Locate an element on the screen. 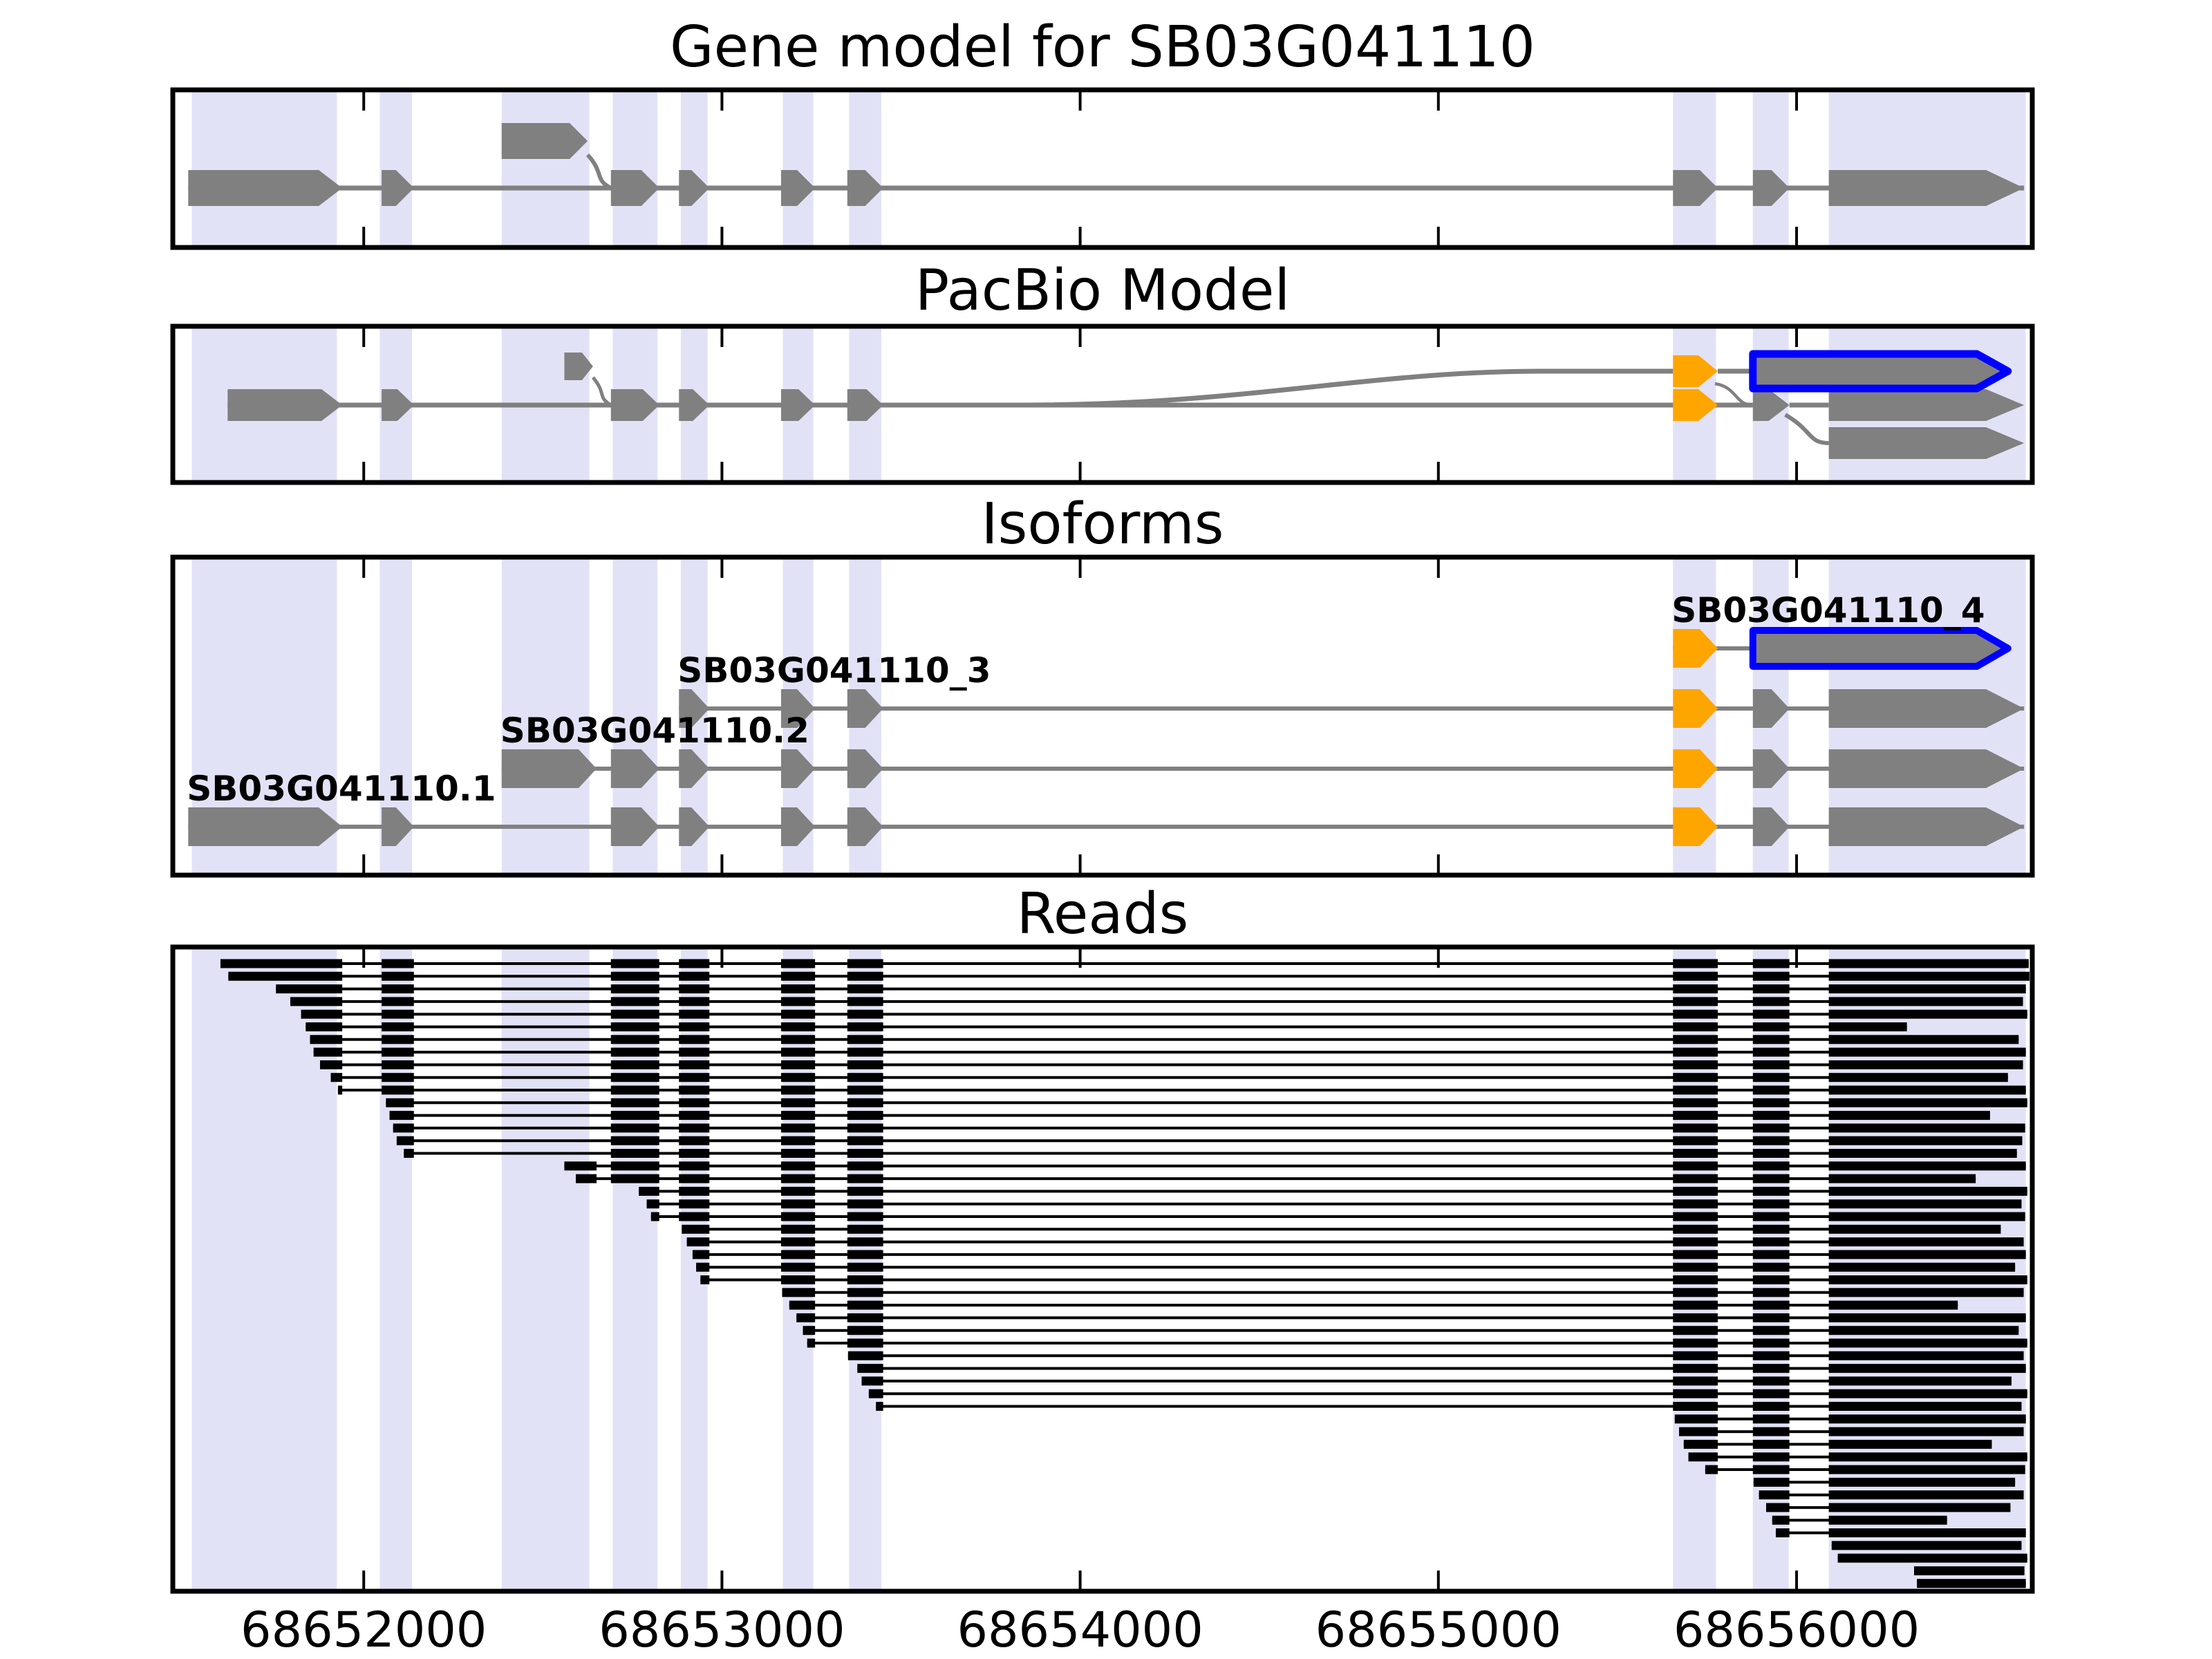  orange-exon is located at coordinates (1695, 405).